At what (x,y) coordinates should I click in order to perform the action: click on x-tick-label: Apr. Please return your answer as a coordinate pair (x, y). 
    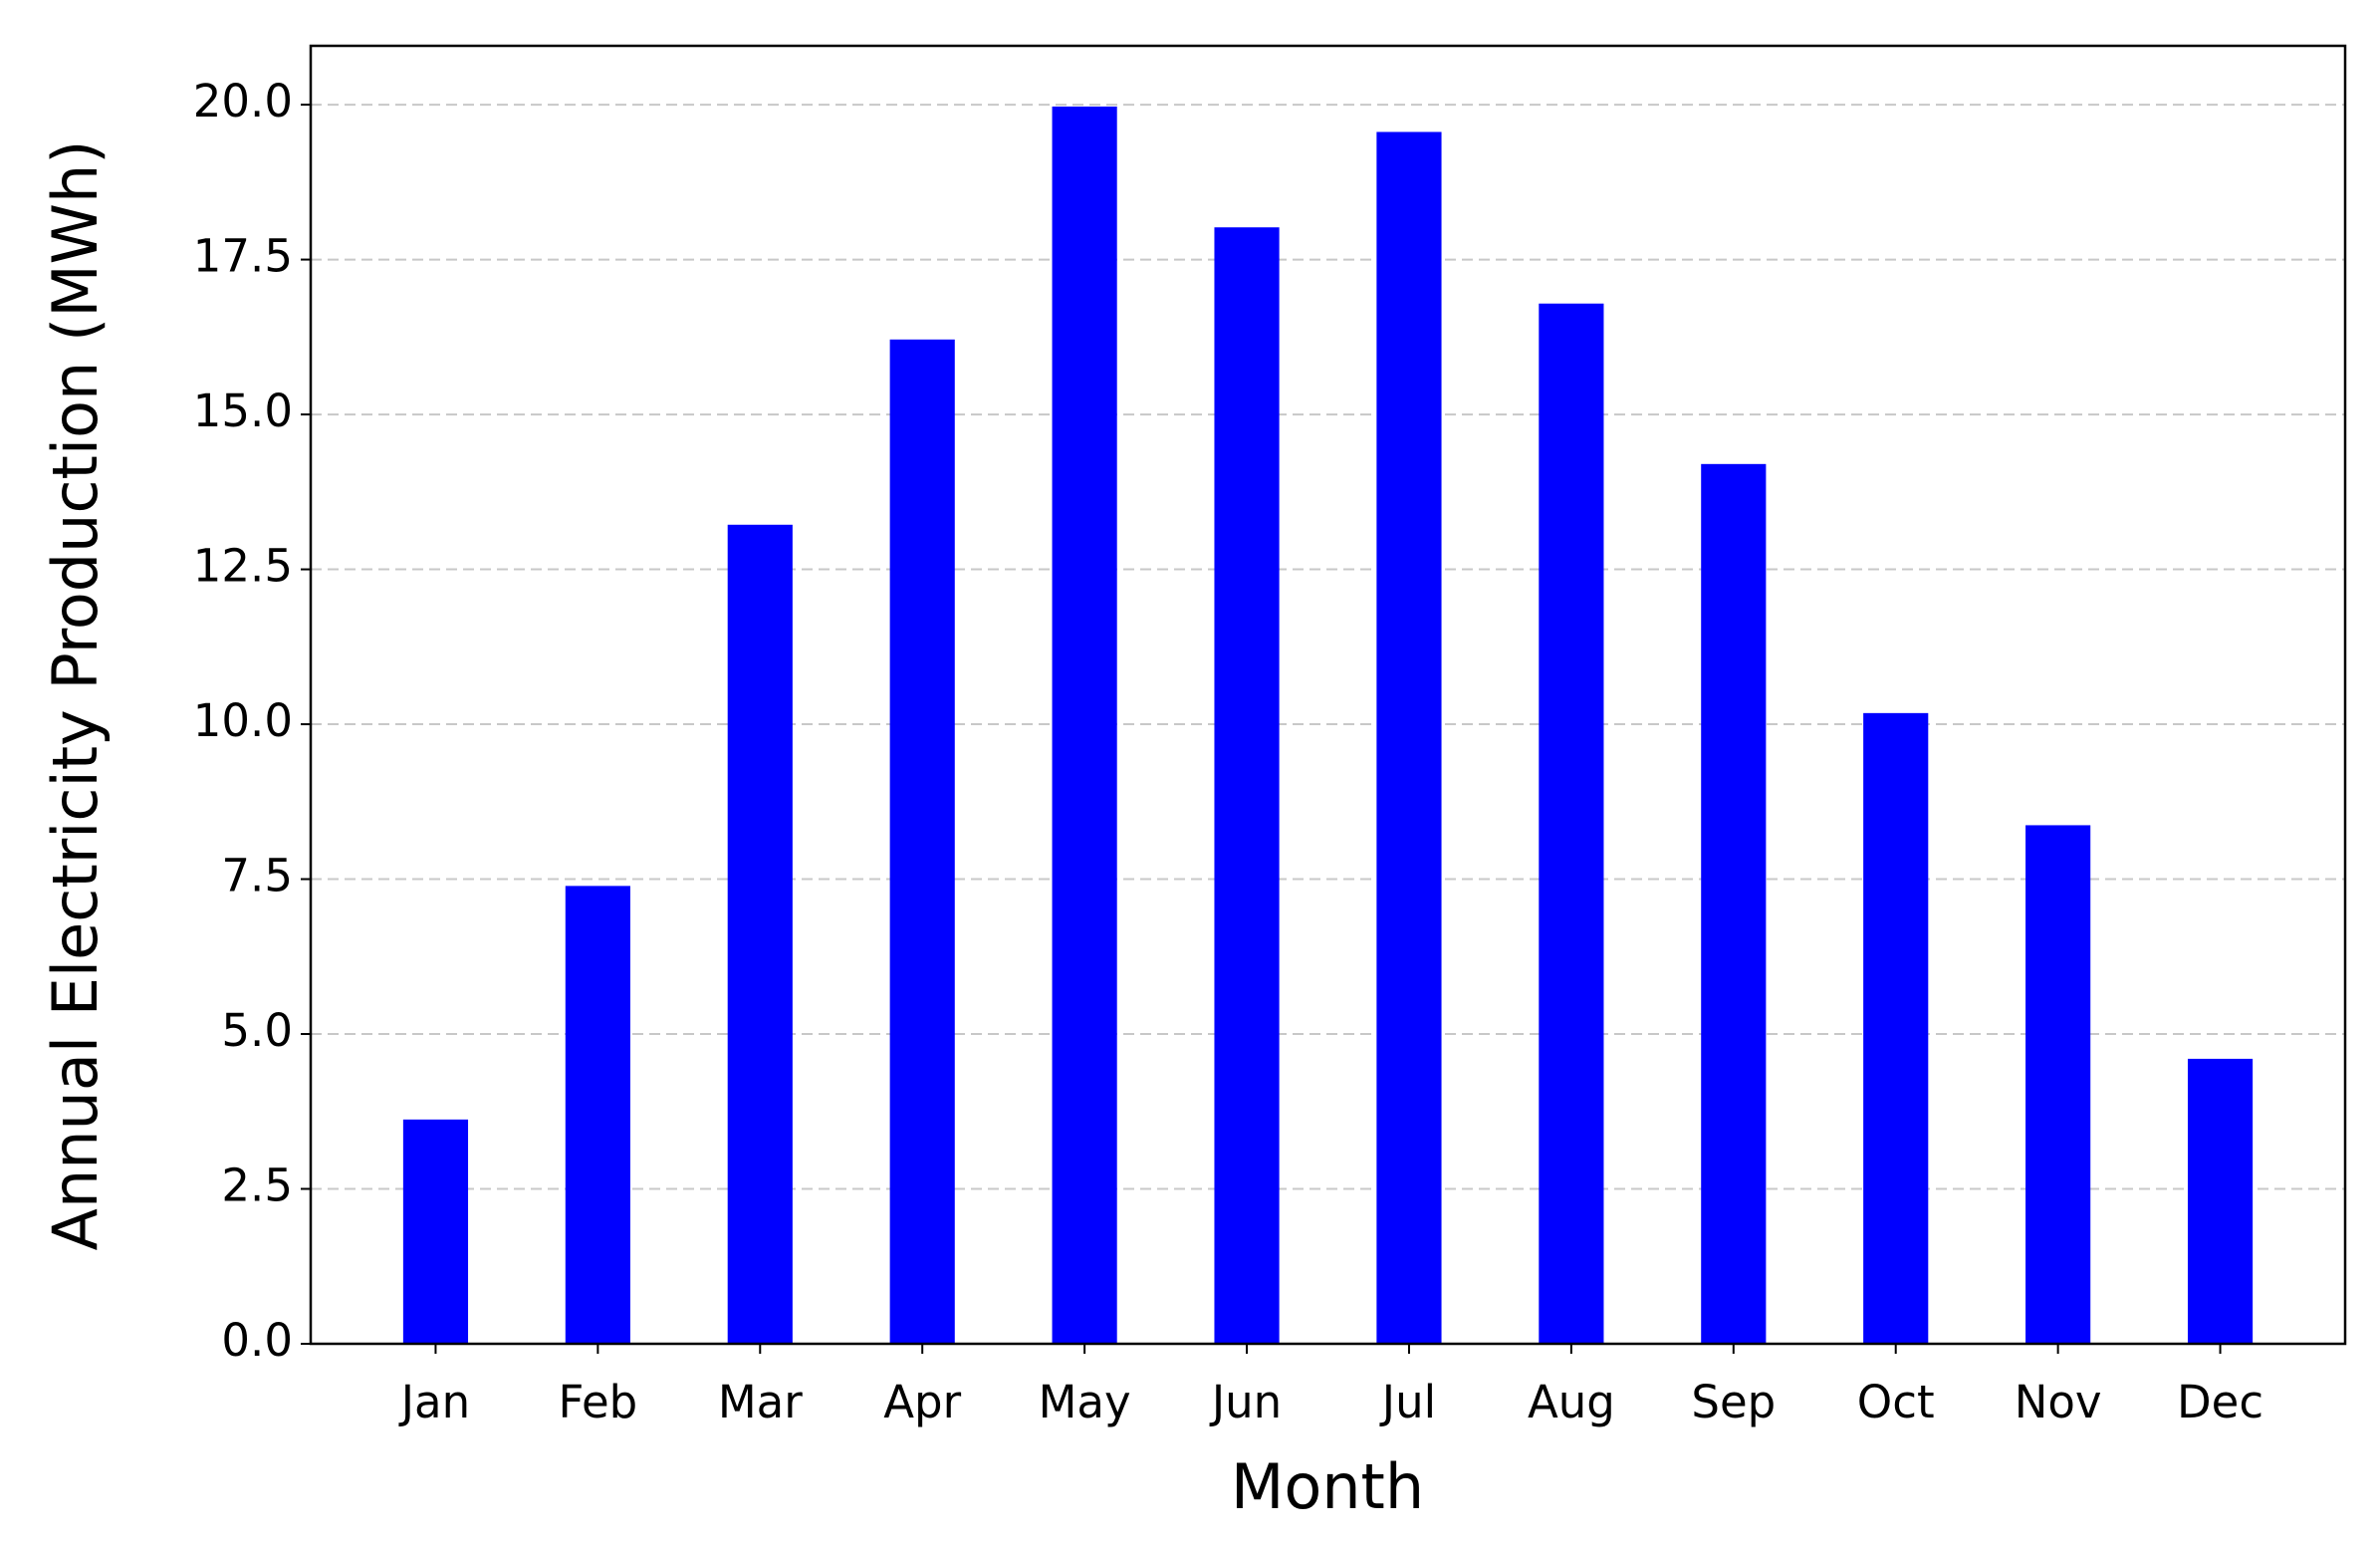
    Looking at the image, I should click on (922, 1402).